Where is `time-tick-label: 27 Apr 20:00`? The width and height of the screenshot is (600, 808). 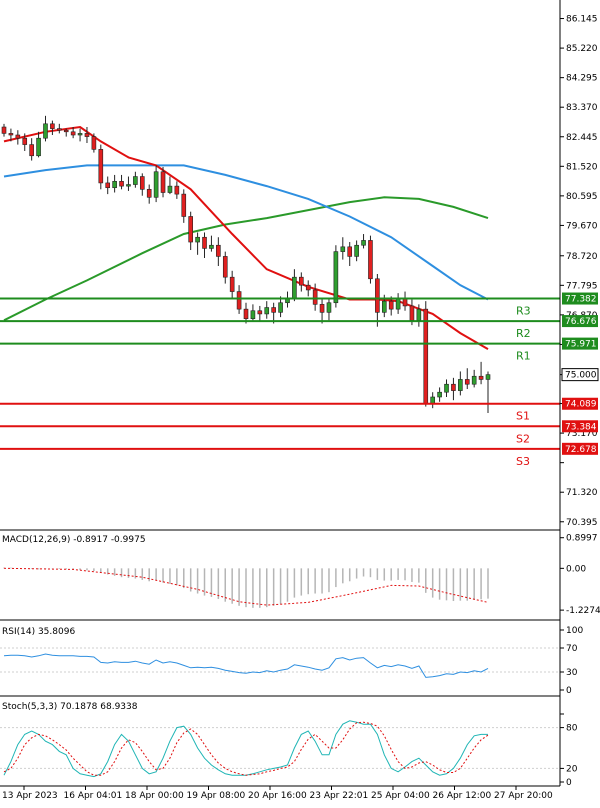 time-tick-label: 27 Apr 20:00 is located at coordinates (523, 796).